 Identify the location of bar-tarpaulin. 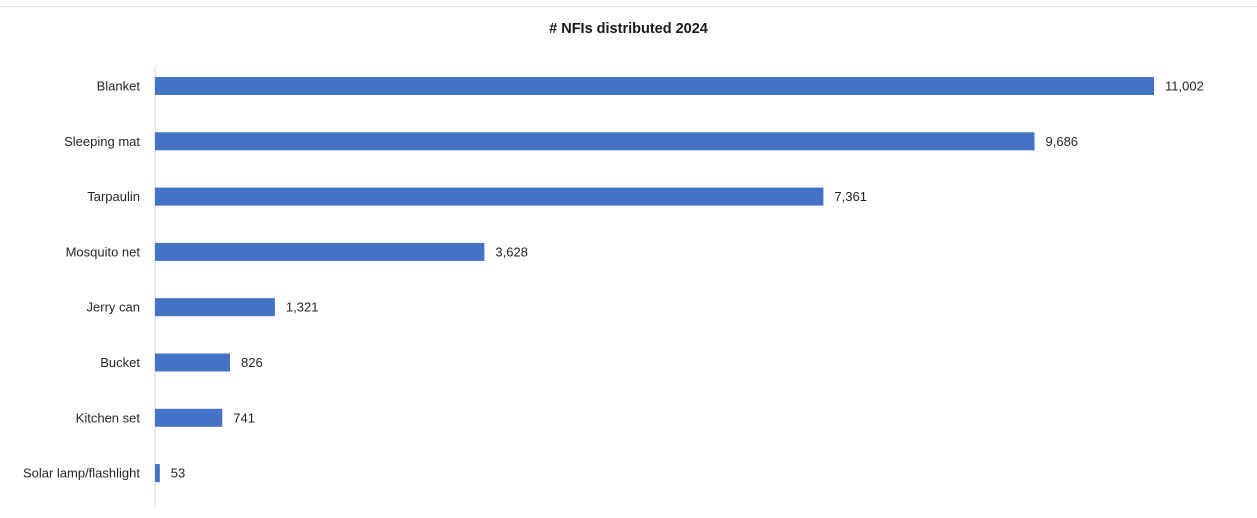
(489, 196).